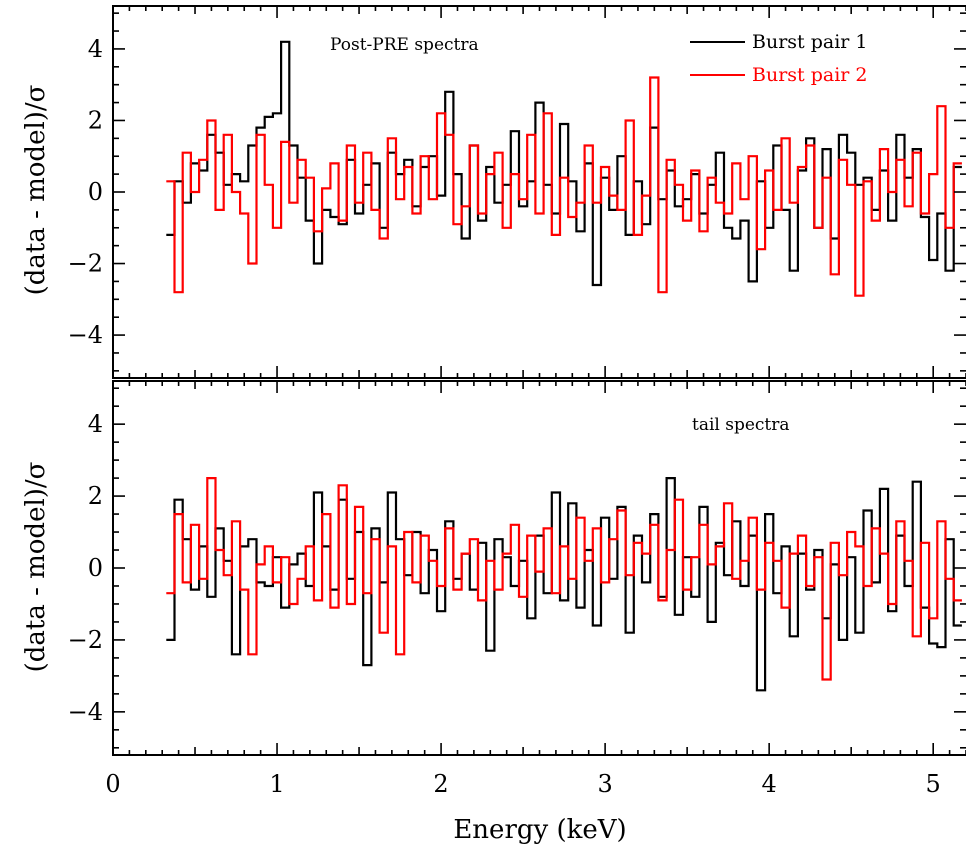  Describe the element at coordinates (95, 120) in the screenshot. I see `post-pre-y-tick-label: 2` at that location.